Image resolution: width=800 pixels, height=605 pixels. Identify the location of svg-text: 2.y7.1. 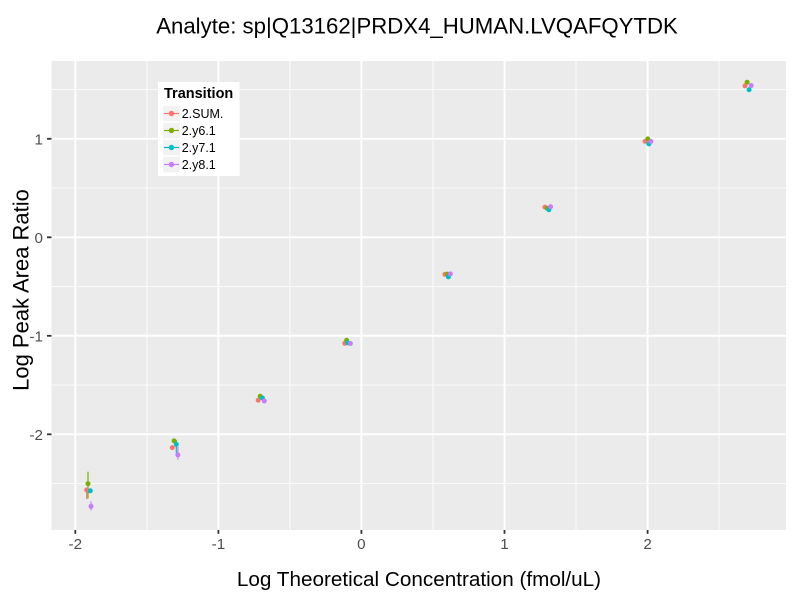
(199, 148).